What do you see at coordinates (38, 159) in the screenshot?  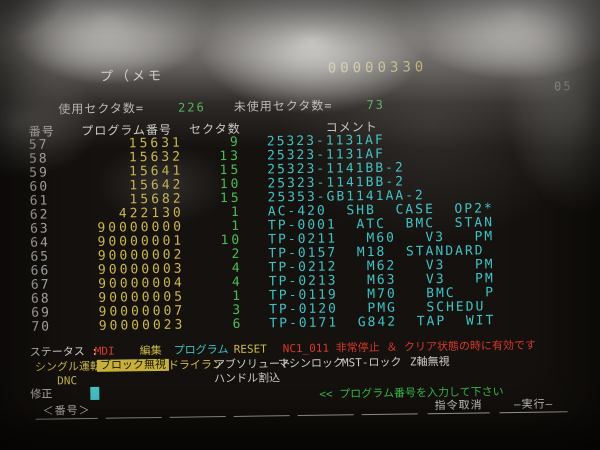 I see `row-no: 58` at bounding box center [38, 159].